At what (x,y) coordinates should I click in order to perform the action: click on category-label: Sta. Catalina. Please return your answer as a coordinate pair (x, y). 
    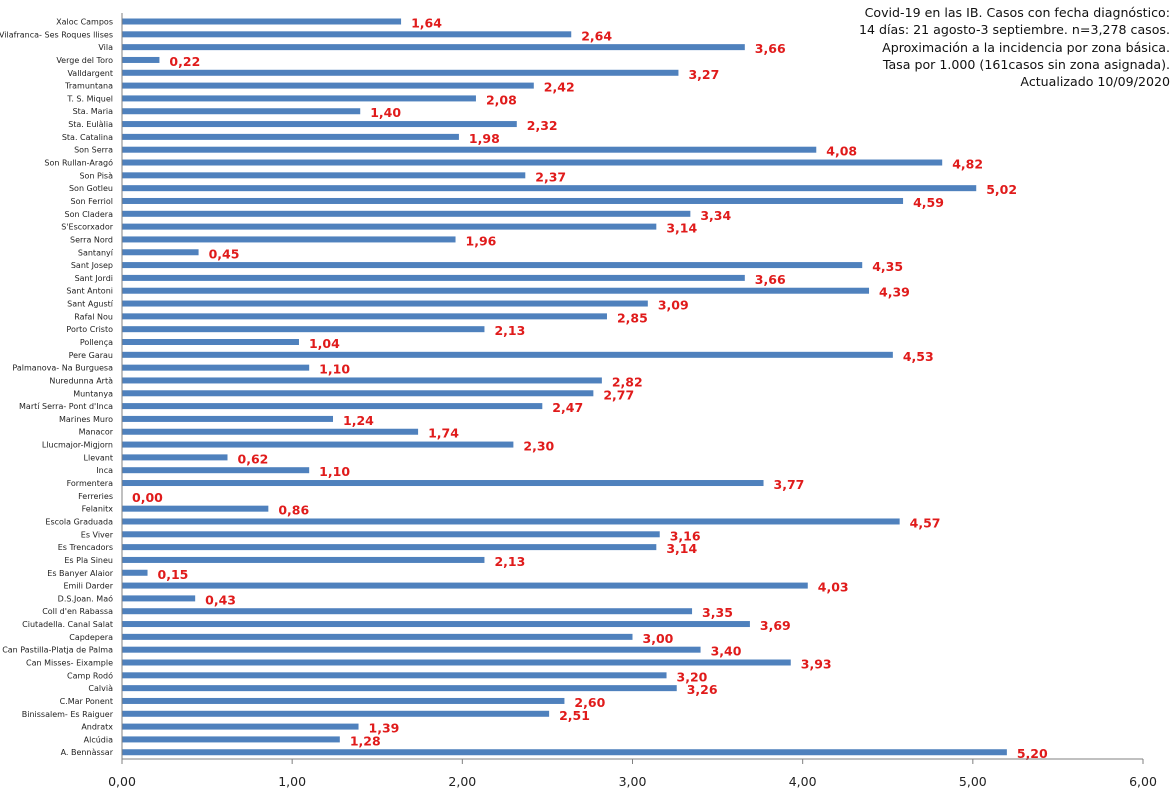
    Looking at the image, I should click on (87, 137).